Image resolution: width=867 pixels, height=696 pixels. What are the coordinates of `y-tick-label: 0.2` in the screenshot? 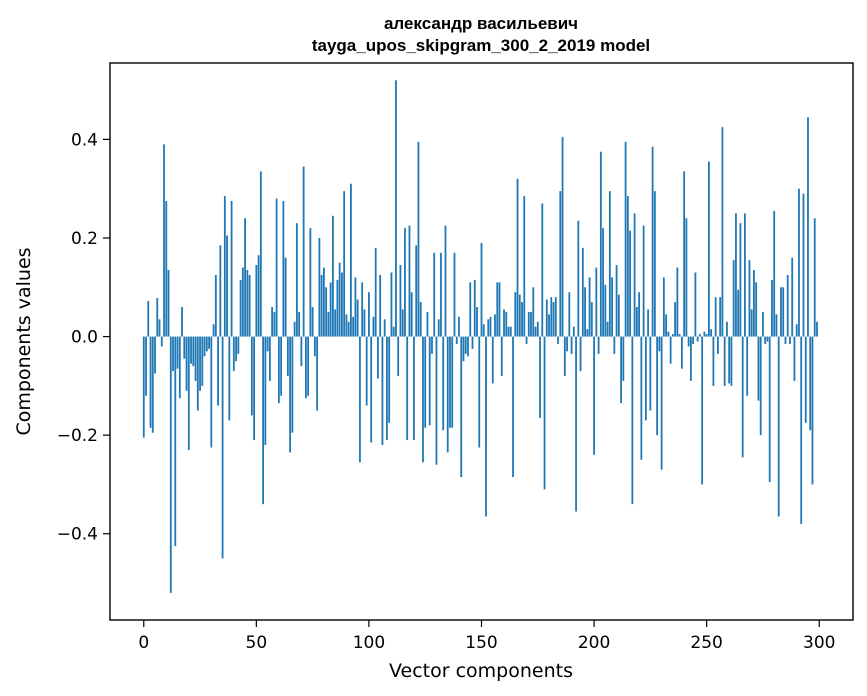 It's located at (84, 239).